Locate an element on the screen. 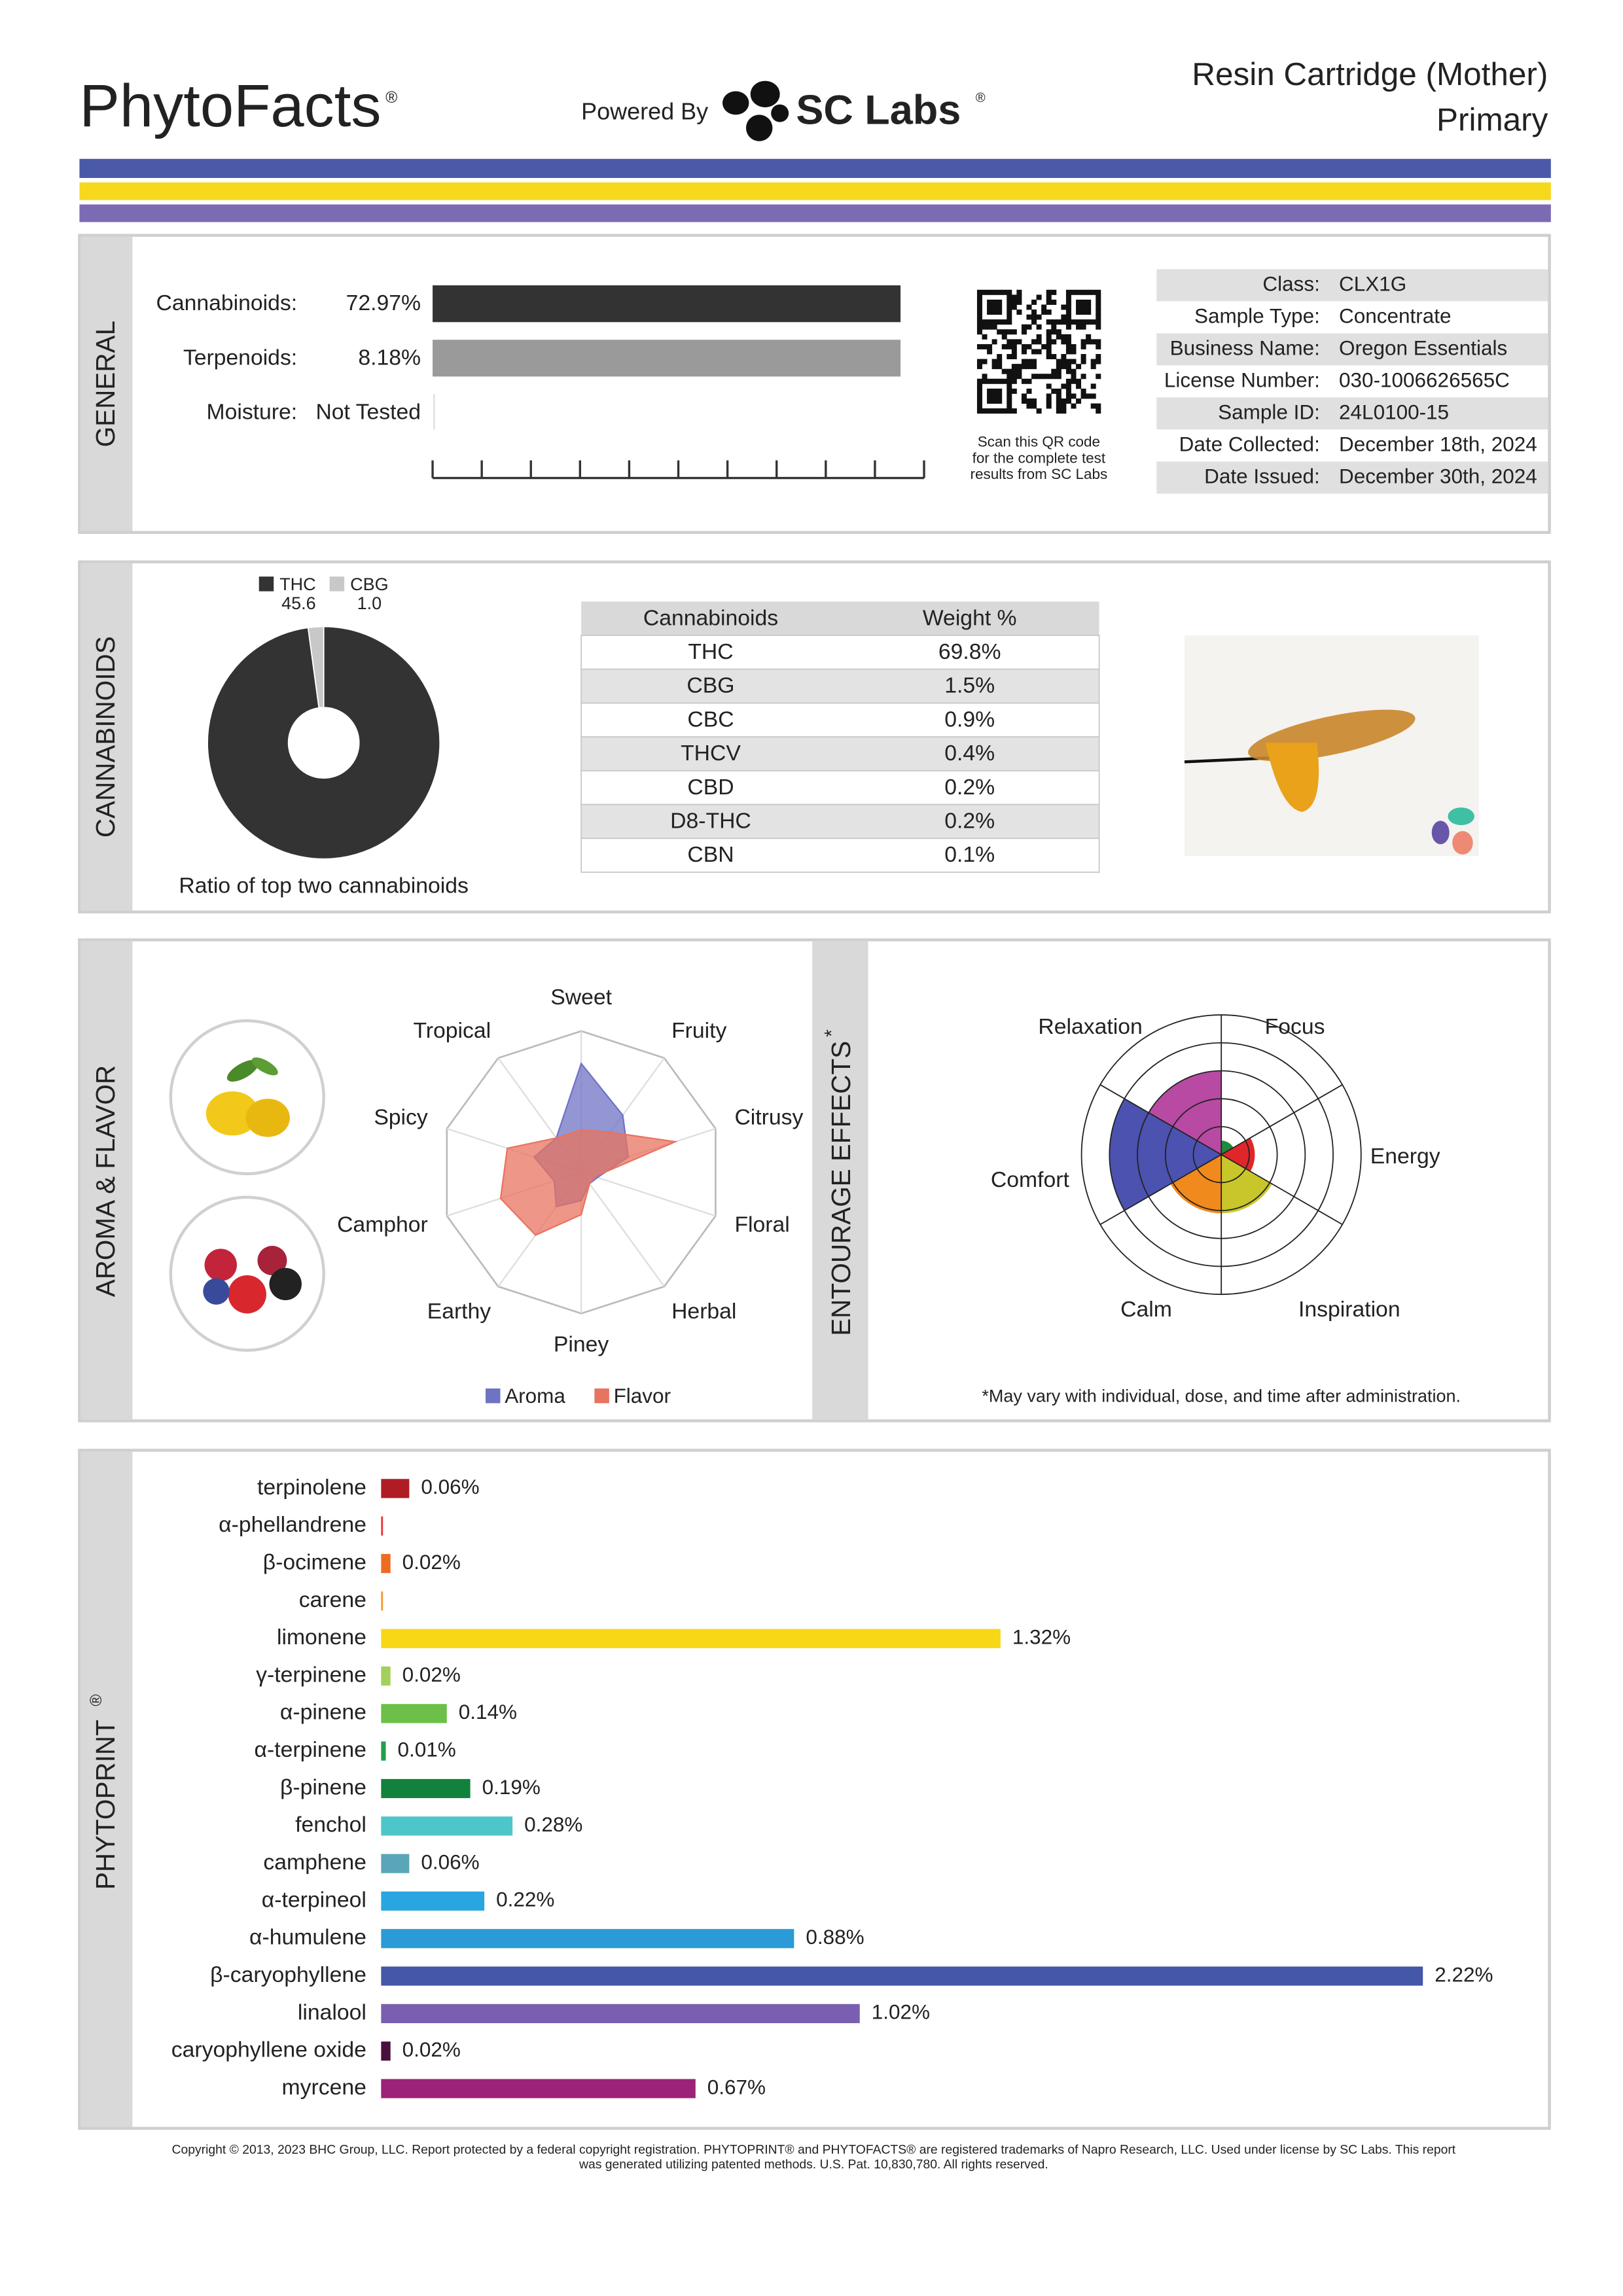  sample: Primary is located at coordinates (1492, 120).